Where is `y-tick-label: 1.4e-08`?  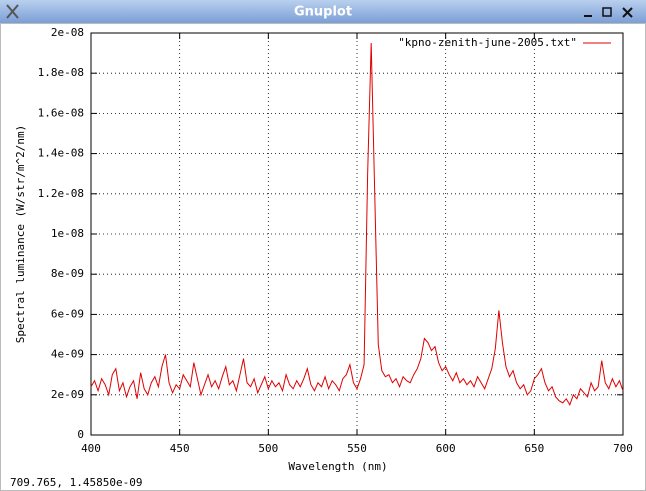
y-tick-label: 1.4e-08 is located at coordinates (61, 153).